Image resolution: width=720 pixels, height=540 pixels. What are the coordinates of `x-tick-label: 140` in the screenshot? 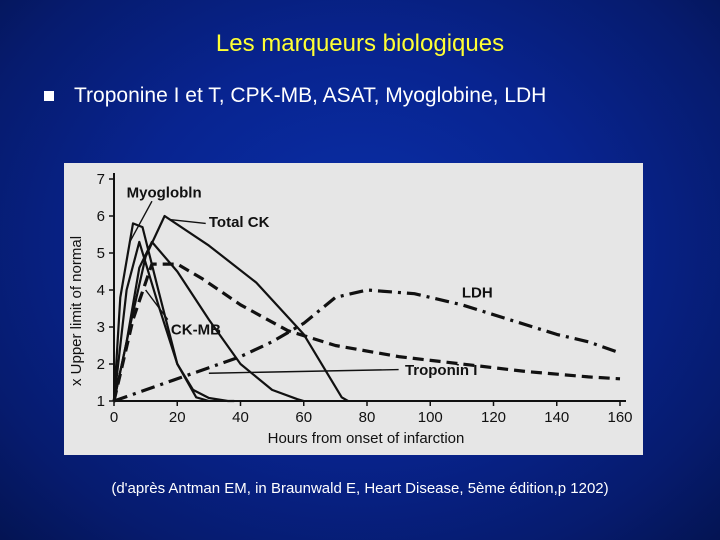 It's located at (556, 417).